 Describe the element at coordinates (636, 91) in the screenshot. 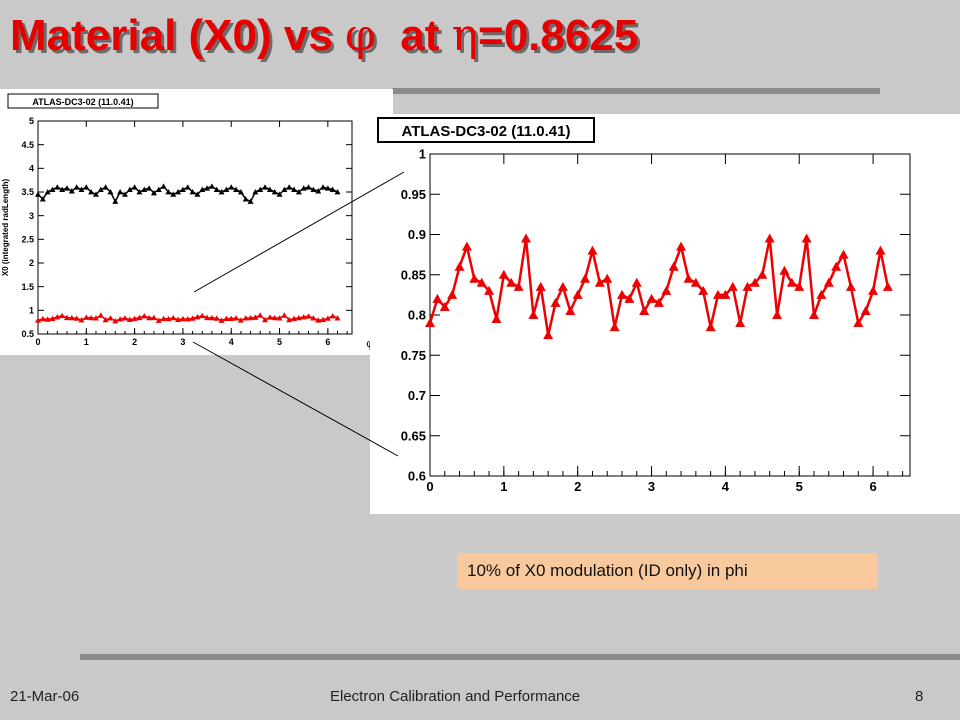

I see `title-divider` at that location.